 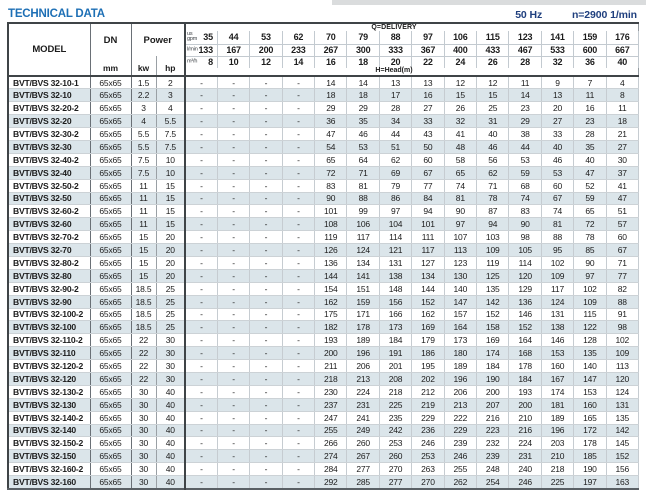 I want to click on head-value-cell: 266, so click(x=331, y=443).